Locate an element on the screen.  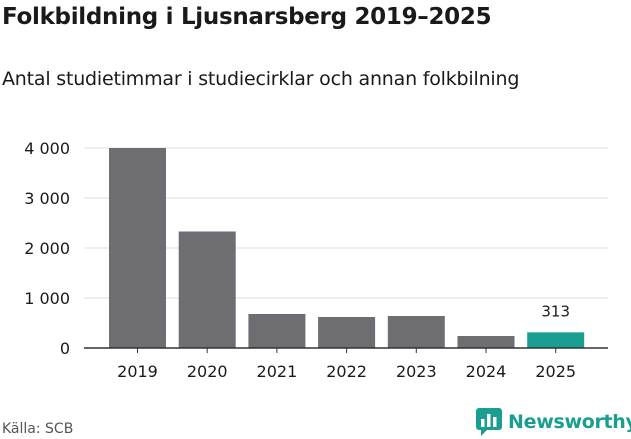
x-tick-label: 2022 is located at coordinates (346, 371).